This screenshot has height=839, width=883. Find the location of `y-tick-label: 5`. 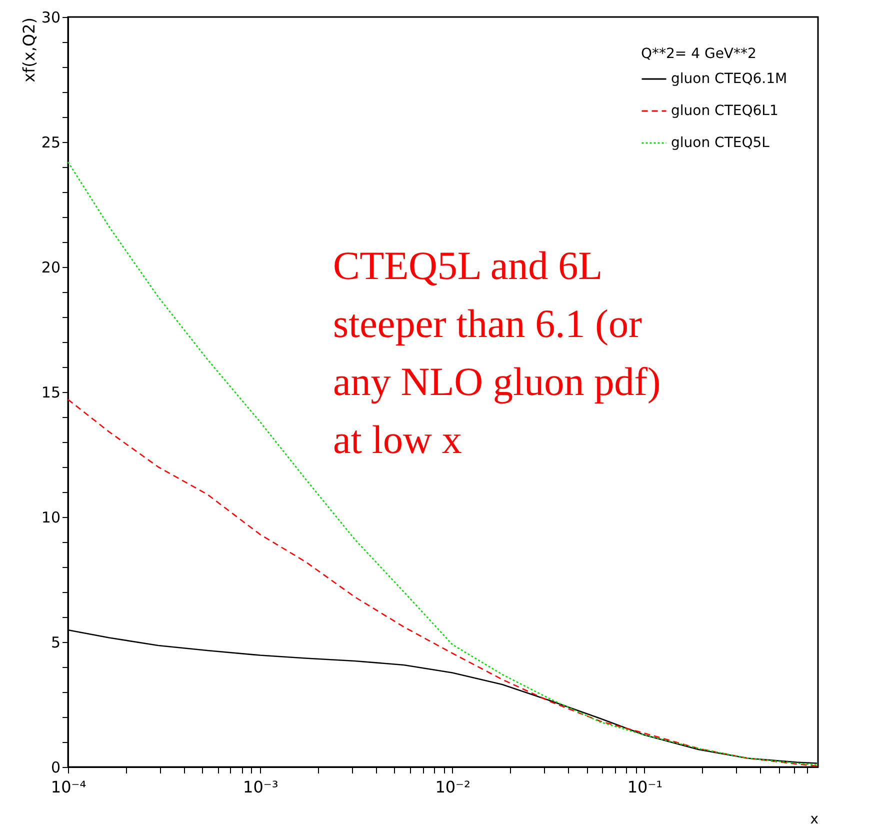

y-tick-label: 5 is located at coordinates (55, 643).